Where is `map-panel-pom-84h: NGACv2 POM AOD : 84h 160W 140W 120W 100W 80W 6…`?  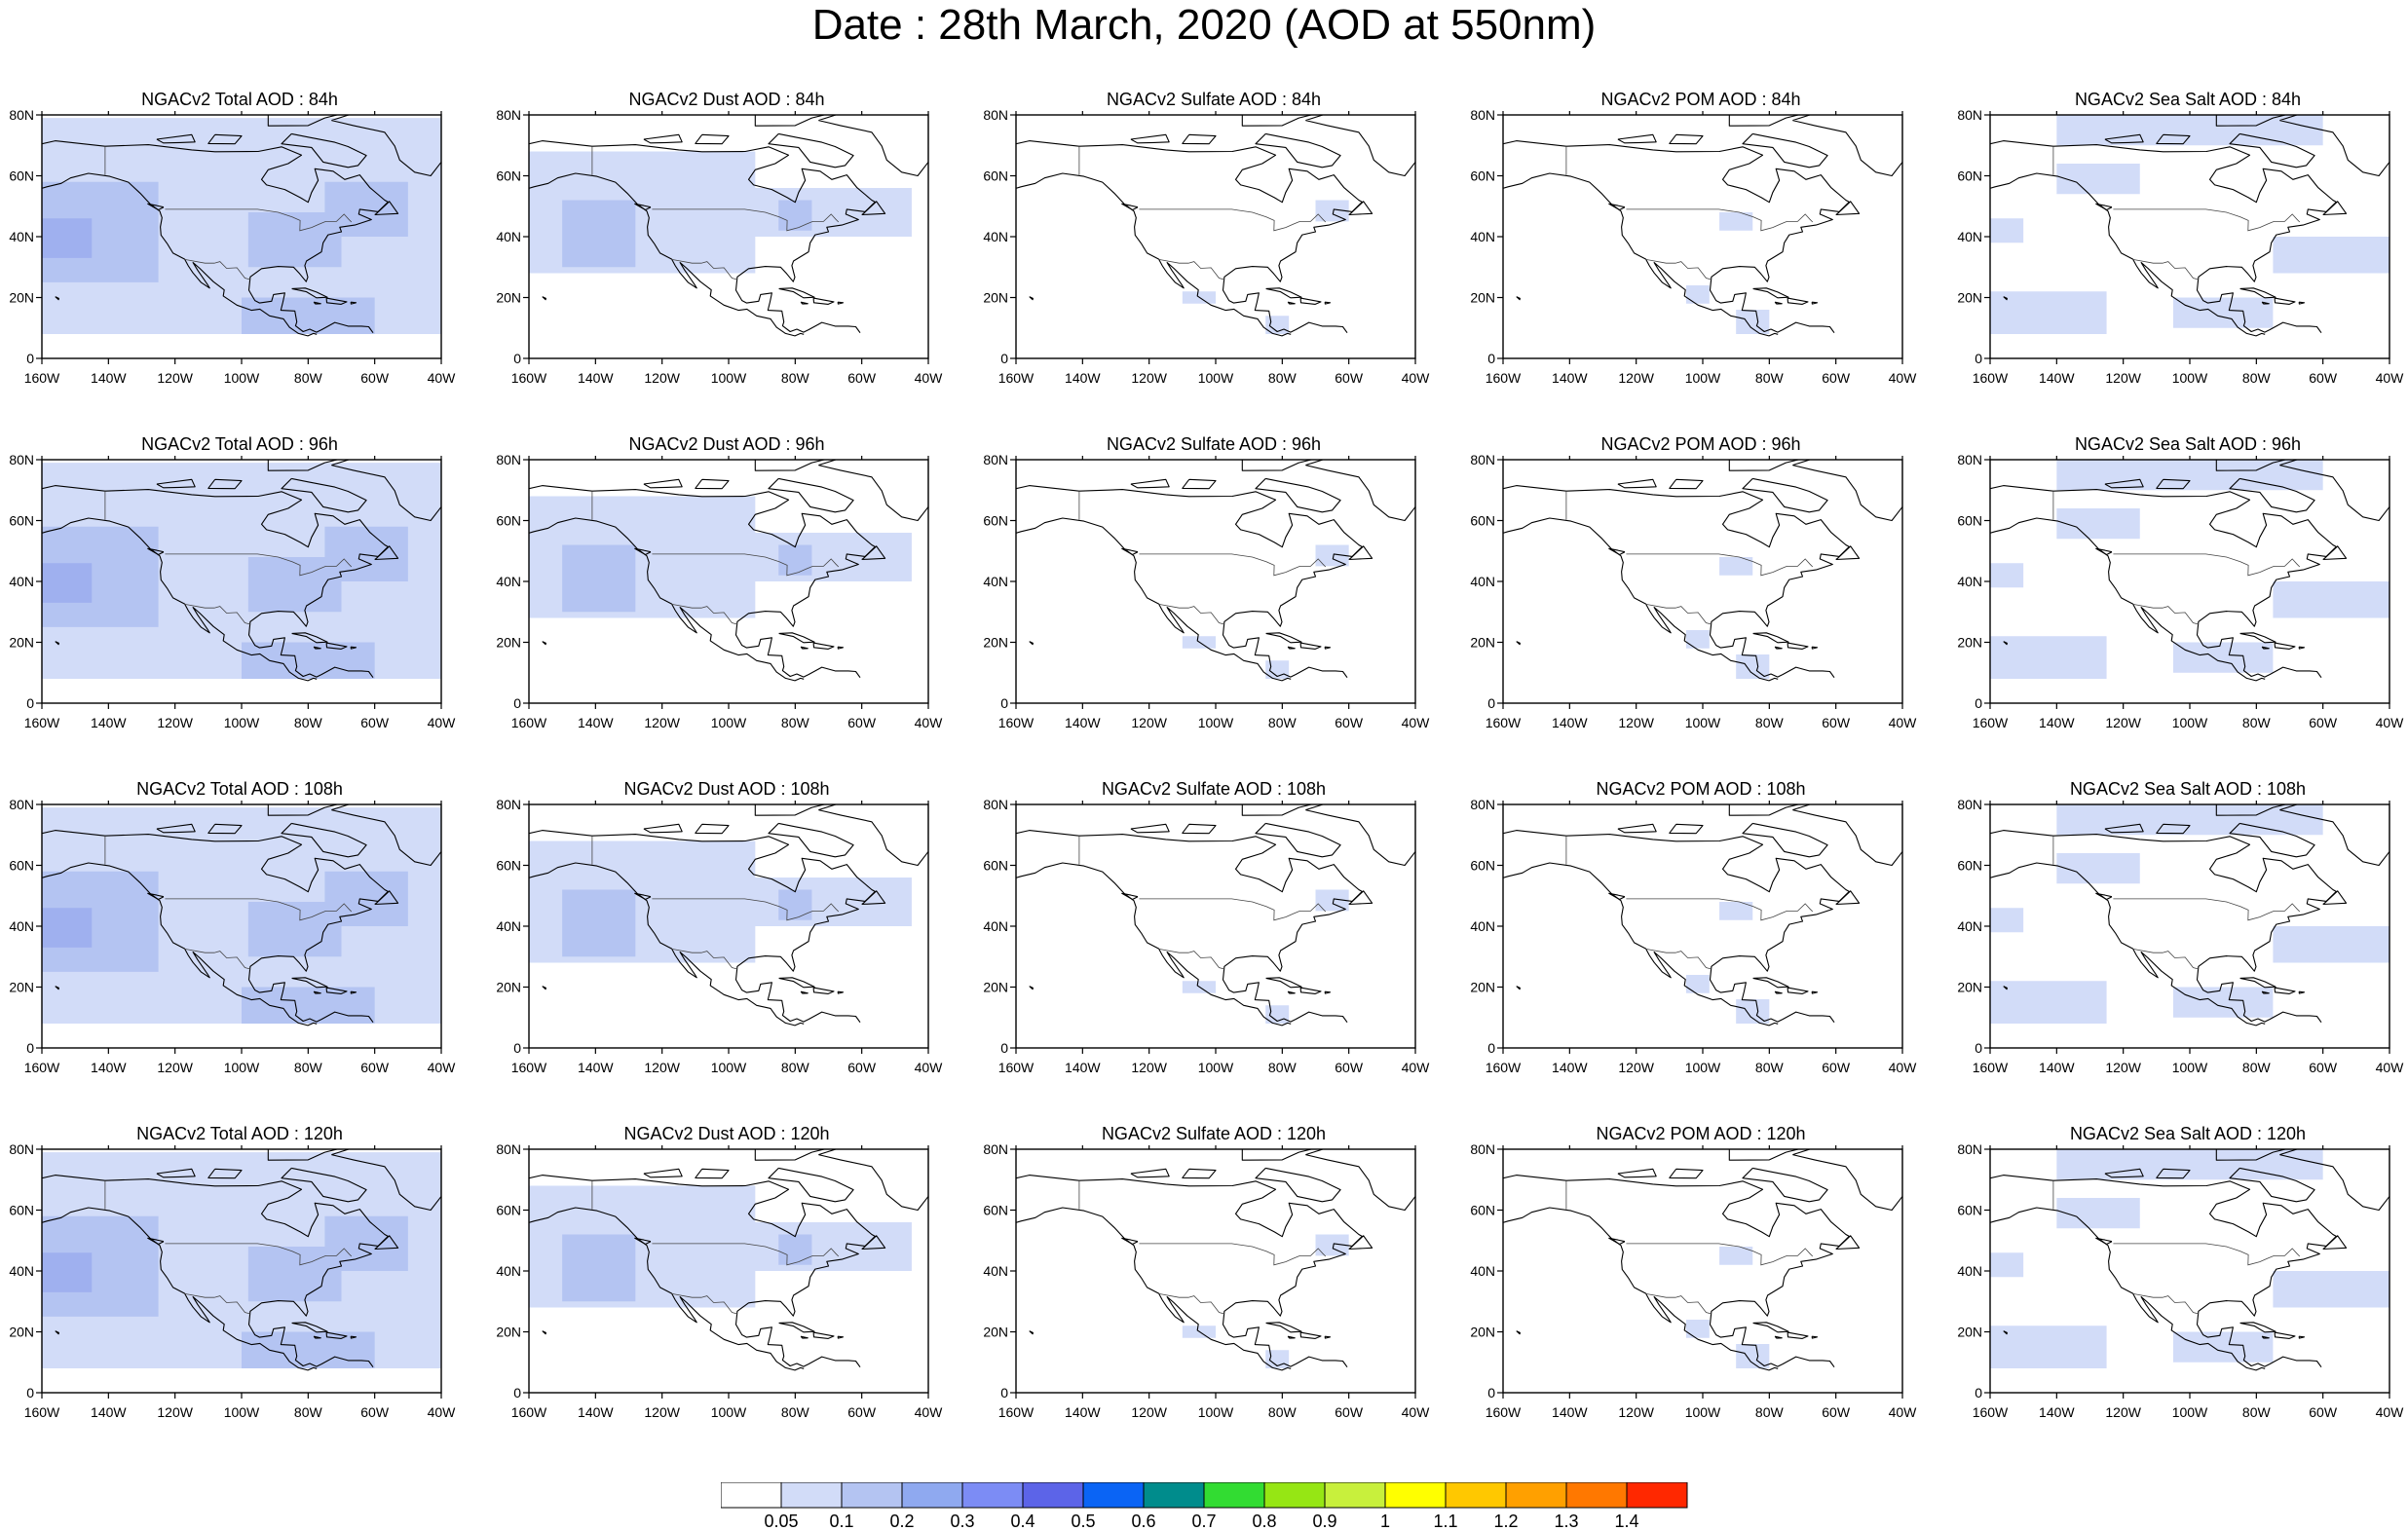
map-panel-pom-84h: NGACv2 POM AOD : 84h 160W 140W 120W 100W 80W 6… is located at coordinates (1704, 260).